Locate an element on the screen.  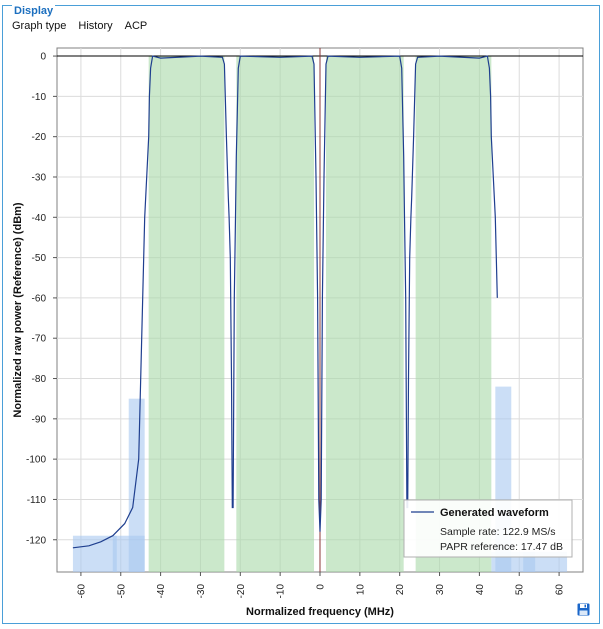
y-tick-label: -110 is located at coordinates (37, 500).